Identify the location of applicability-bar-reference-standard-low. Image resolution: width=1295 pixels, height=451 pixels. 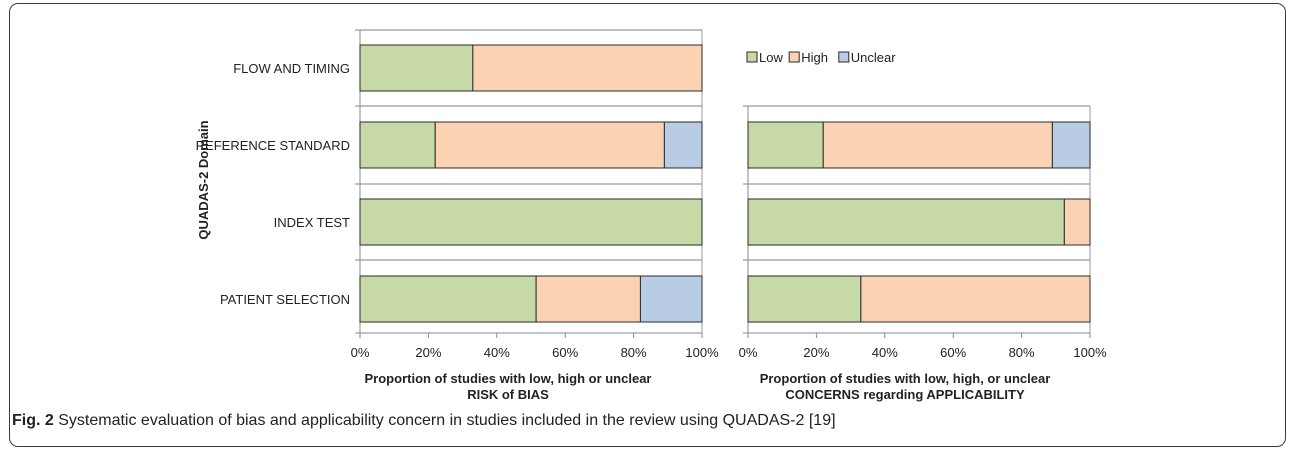
(785, 145).